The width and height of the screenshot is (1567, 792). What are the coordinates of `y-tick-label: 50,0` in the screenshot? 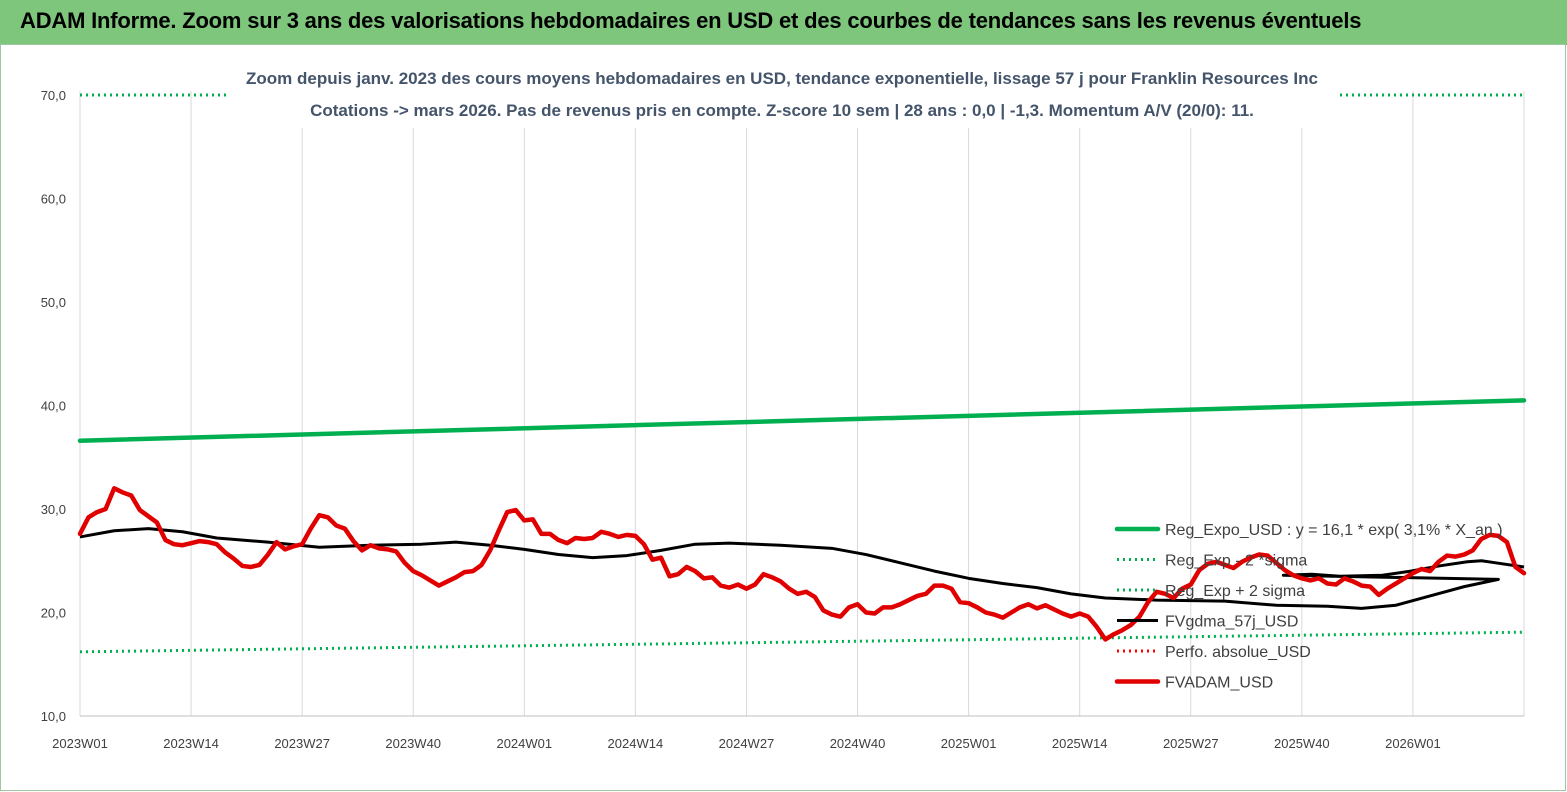 It's located at (53, 302).